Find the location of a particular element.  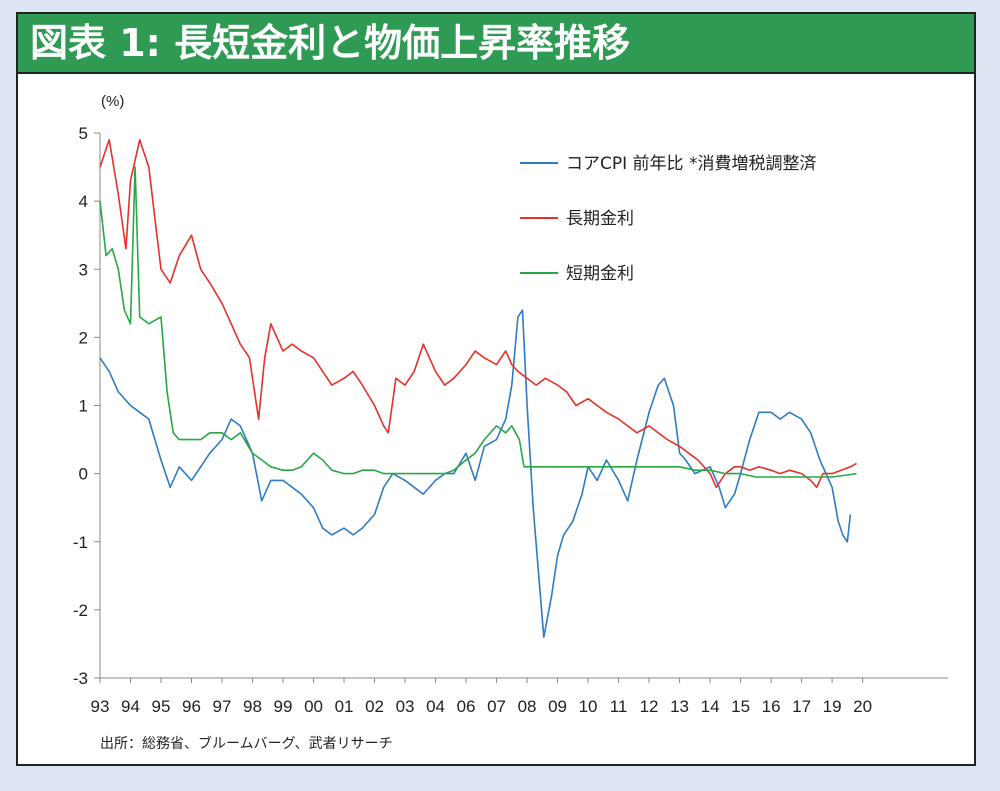

x-tick-label: 19 is located at coordinates (832, 706).